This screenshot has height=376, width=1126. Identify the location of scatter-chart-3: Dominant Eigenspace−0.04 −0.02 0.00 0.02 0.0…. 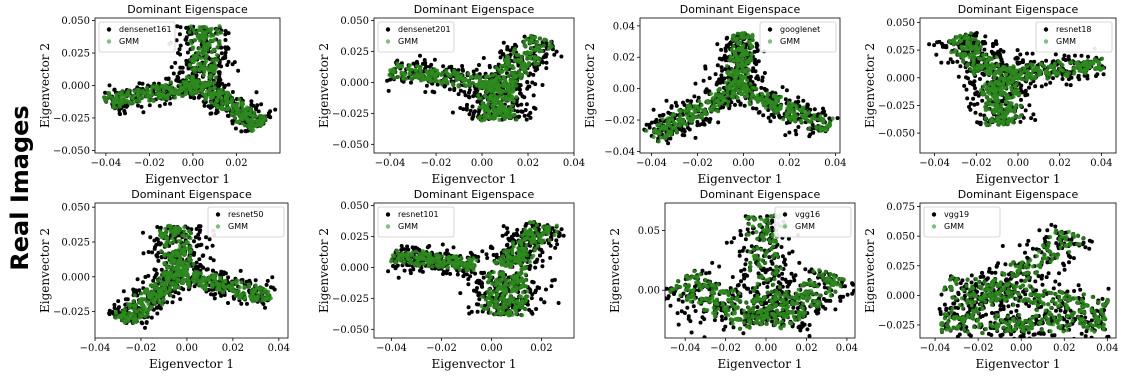
(715, 94).